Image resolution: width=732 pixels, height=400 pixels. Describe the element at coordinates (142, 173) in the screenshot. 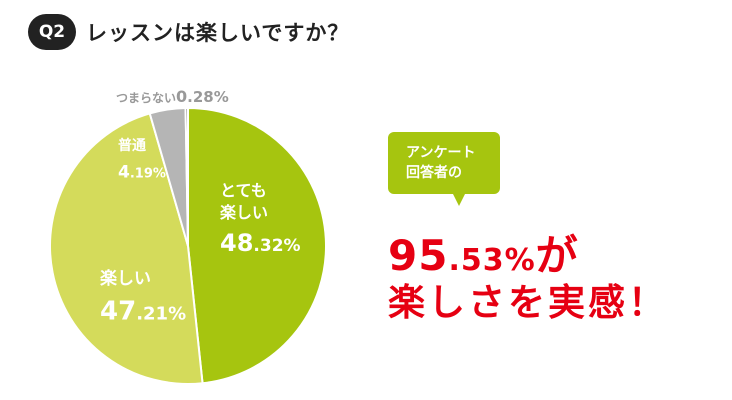

I see `slice-value-2: 4.19%` at that location.